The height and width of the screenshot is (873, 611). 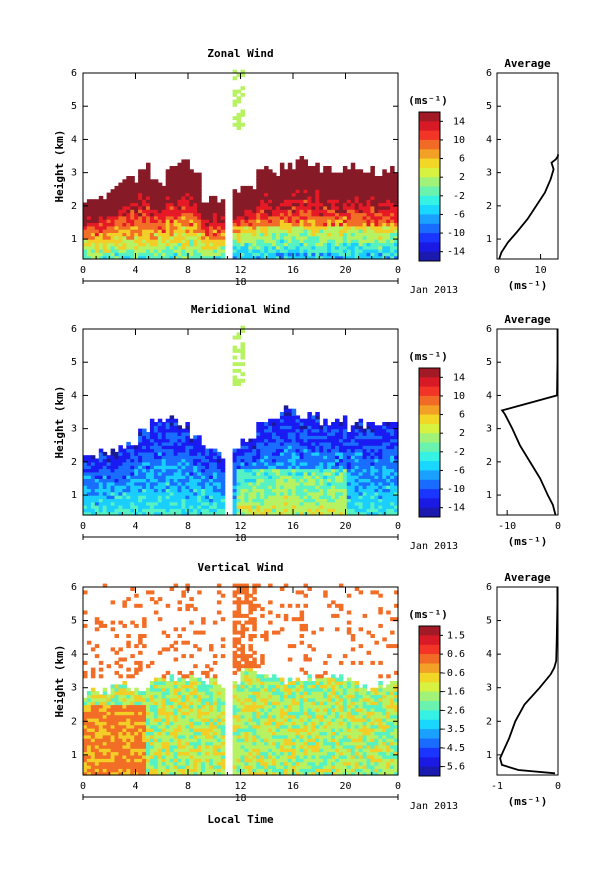 I want to click on average-profile: Average 1 2 3 4 5 6 -1 0 (ms⁻¹), so click(x=523, y=689).